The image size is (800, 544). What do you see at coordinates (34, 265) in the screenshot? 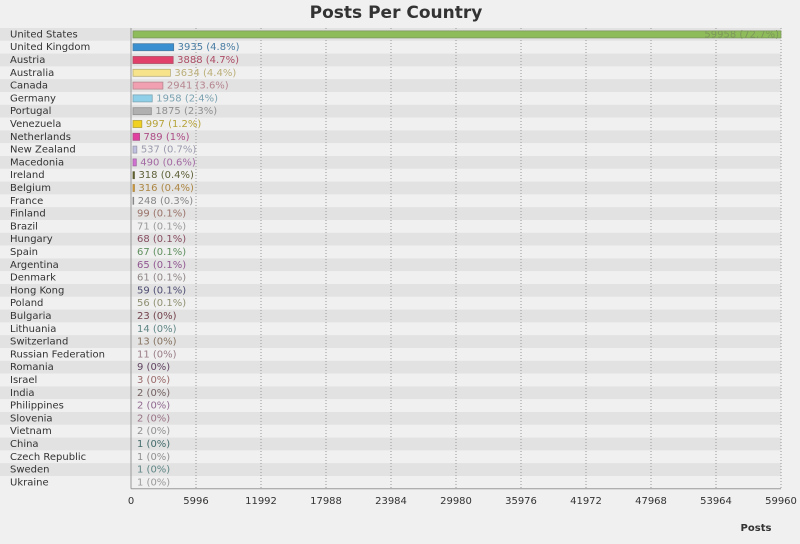
I see `y-tick-label: Argentina` at bounding box center [34, 265].